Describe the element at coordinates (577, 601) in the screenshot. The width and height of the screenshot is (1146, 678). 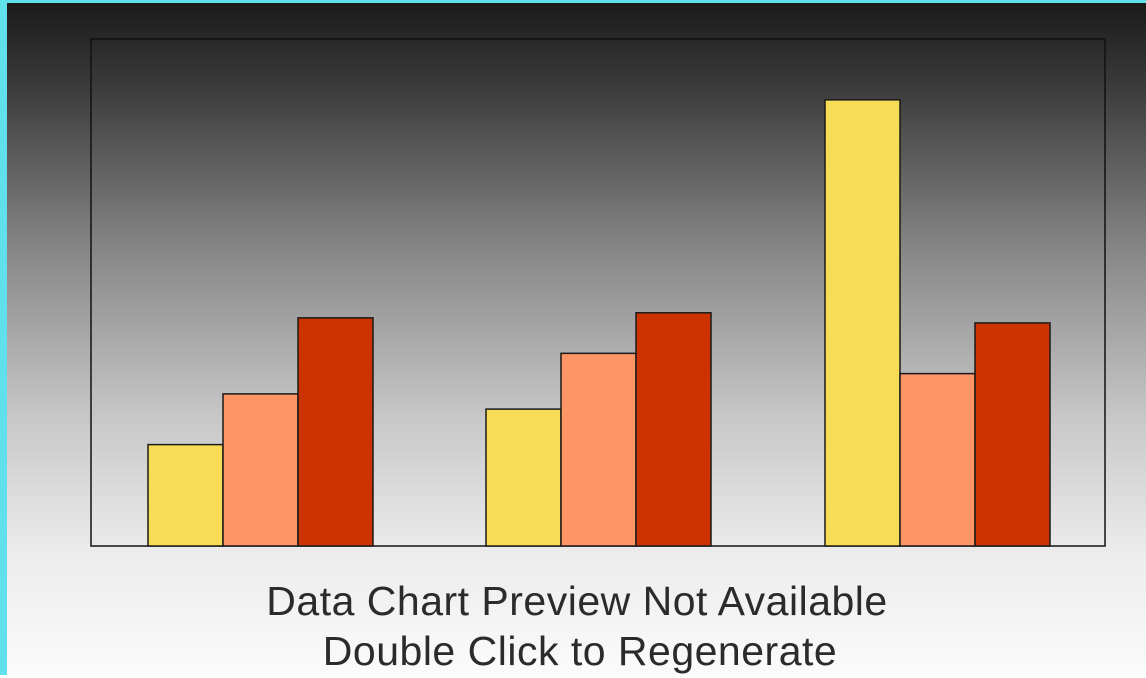
I see `preview-unavailable-text: Data Chart Preview Not Available` at that location.